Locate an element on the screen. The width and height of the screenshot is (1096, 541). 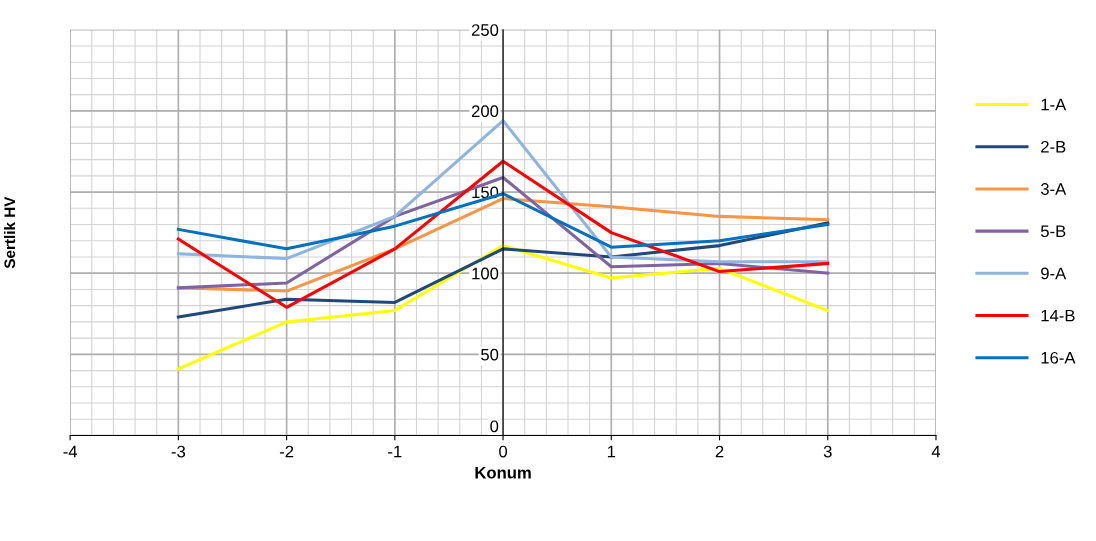
y-tick-label: 50 is located at coordinates (490, 354).